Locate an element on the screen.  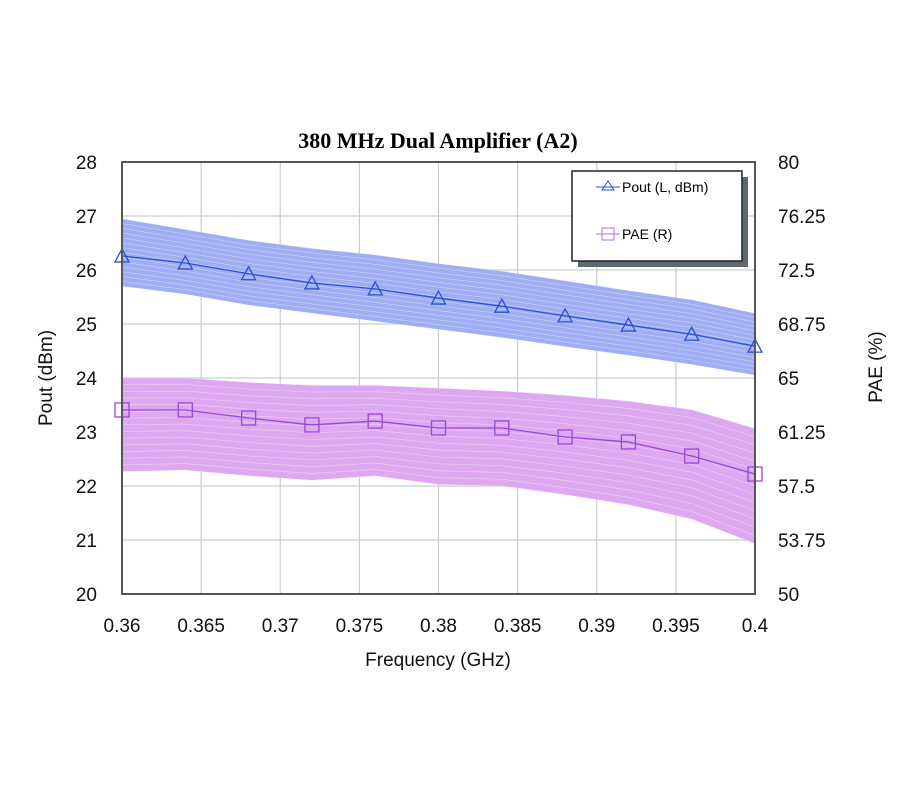
legend: Pout (L, dBm) PAE (R) is located at coordinates (659, 218).